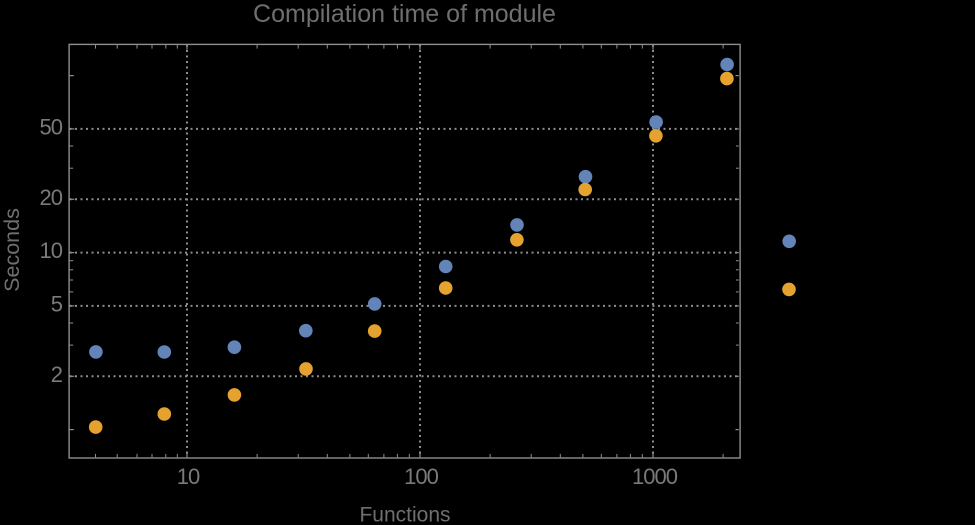  What do you see at coordinates (57, 374) in the screenshot?
I see `svg-text: 2` at bounding box center [57, 374].